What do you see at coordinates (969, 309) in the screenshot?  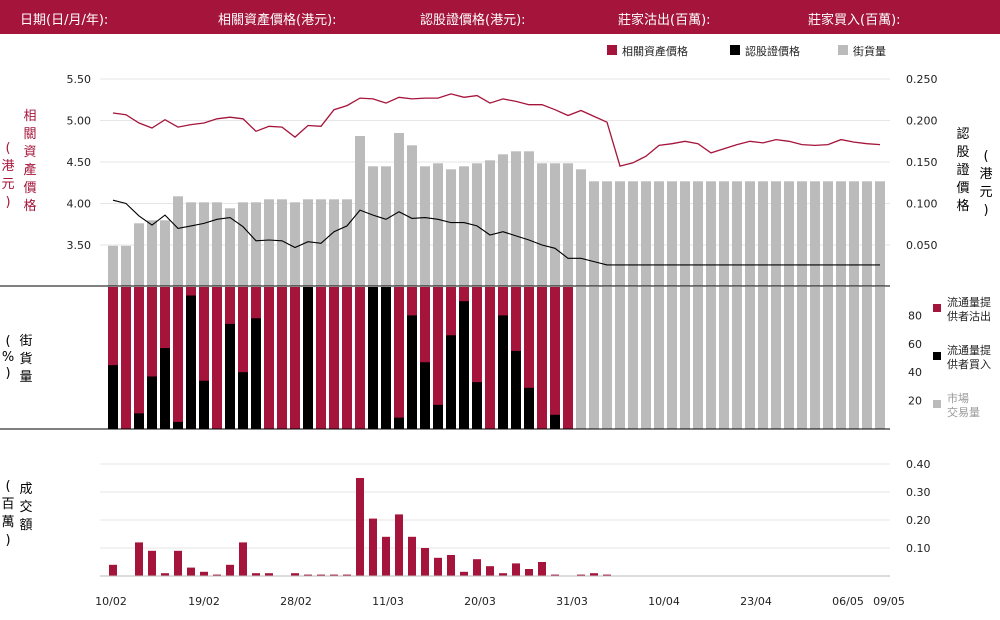 I see `mid-legend-label: 流通量提供者沽出` at bounding box center [969, 309].